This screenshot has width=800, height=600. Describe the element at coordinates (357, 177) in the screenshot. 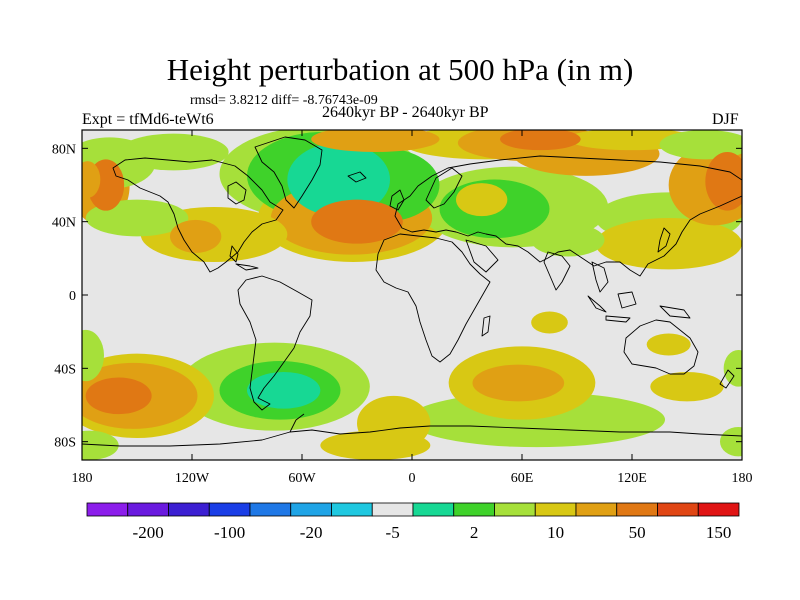

I see `coastline-iceland` at that location.